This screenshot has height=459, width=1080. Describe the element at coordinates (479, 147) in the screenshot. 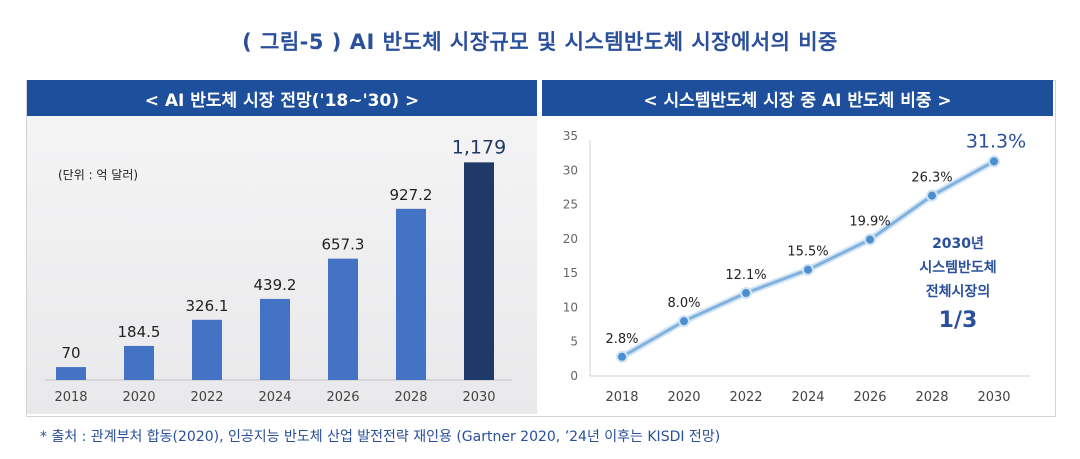

I see `bar-value-label: 1,179` at that location.